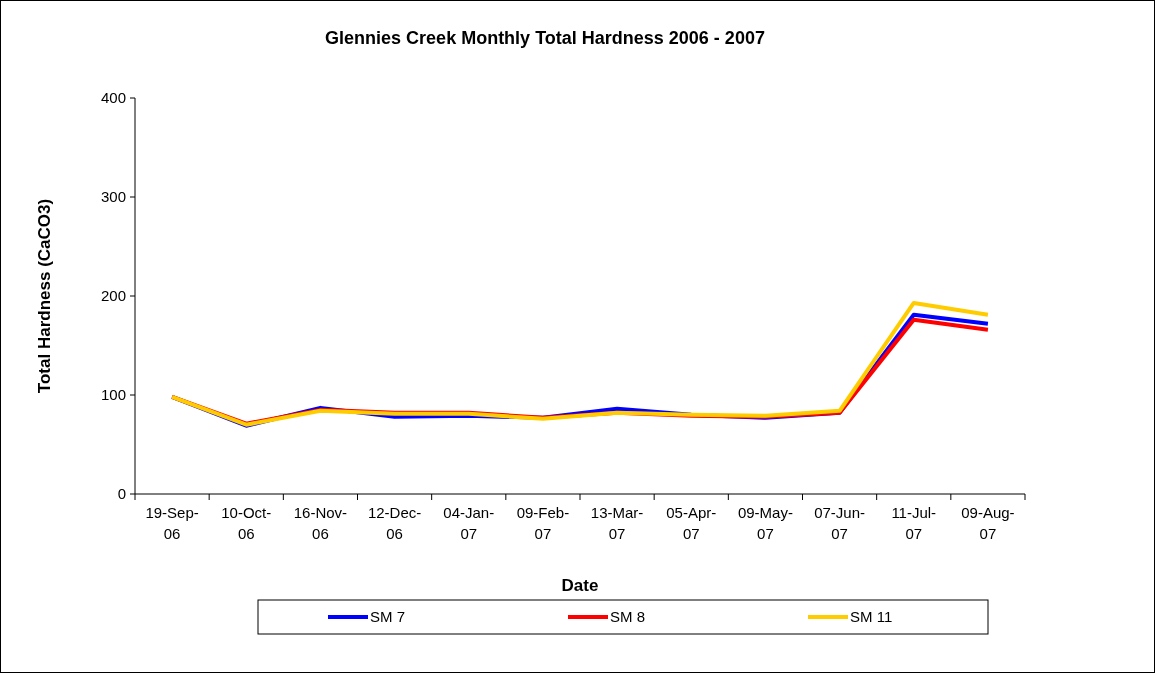 The height and width of the screenshot is (673, 1155). What do you see at coordinates (388, 617) in the screenshot?
I see `legend-label: SM 7` at bounding box center [388, 617].